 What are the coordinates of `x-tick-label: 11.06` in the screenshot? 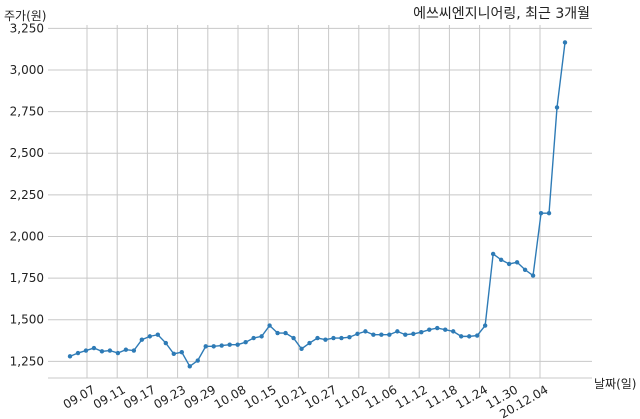 It's located at (381, 396).